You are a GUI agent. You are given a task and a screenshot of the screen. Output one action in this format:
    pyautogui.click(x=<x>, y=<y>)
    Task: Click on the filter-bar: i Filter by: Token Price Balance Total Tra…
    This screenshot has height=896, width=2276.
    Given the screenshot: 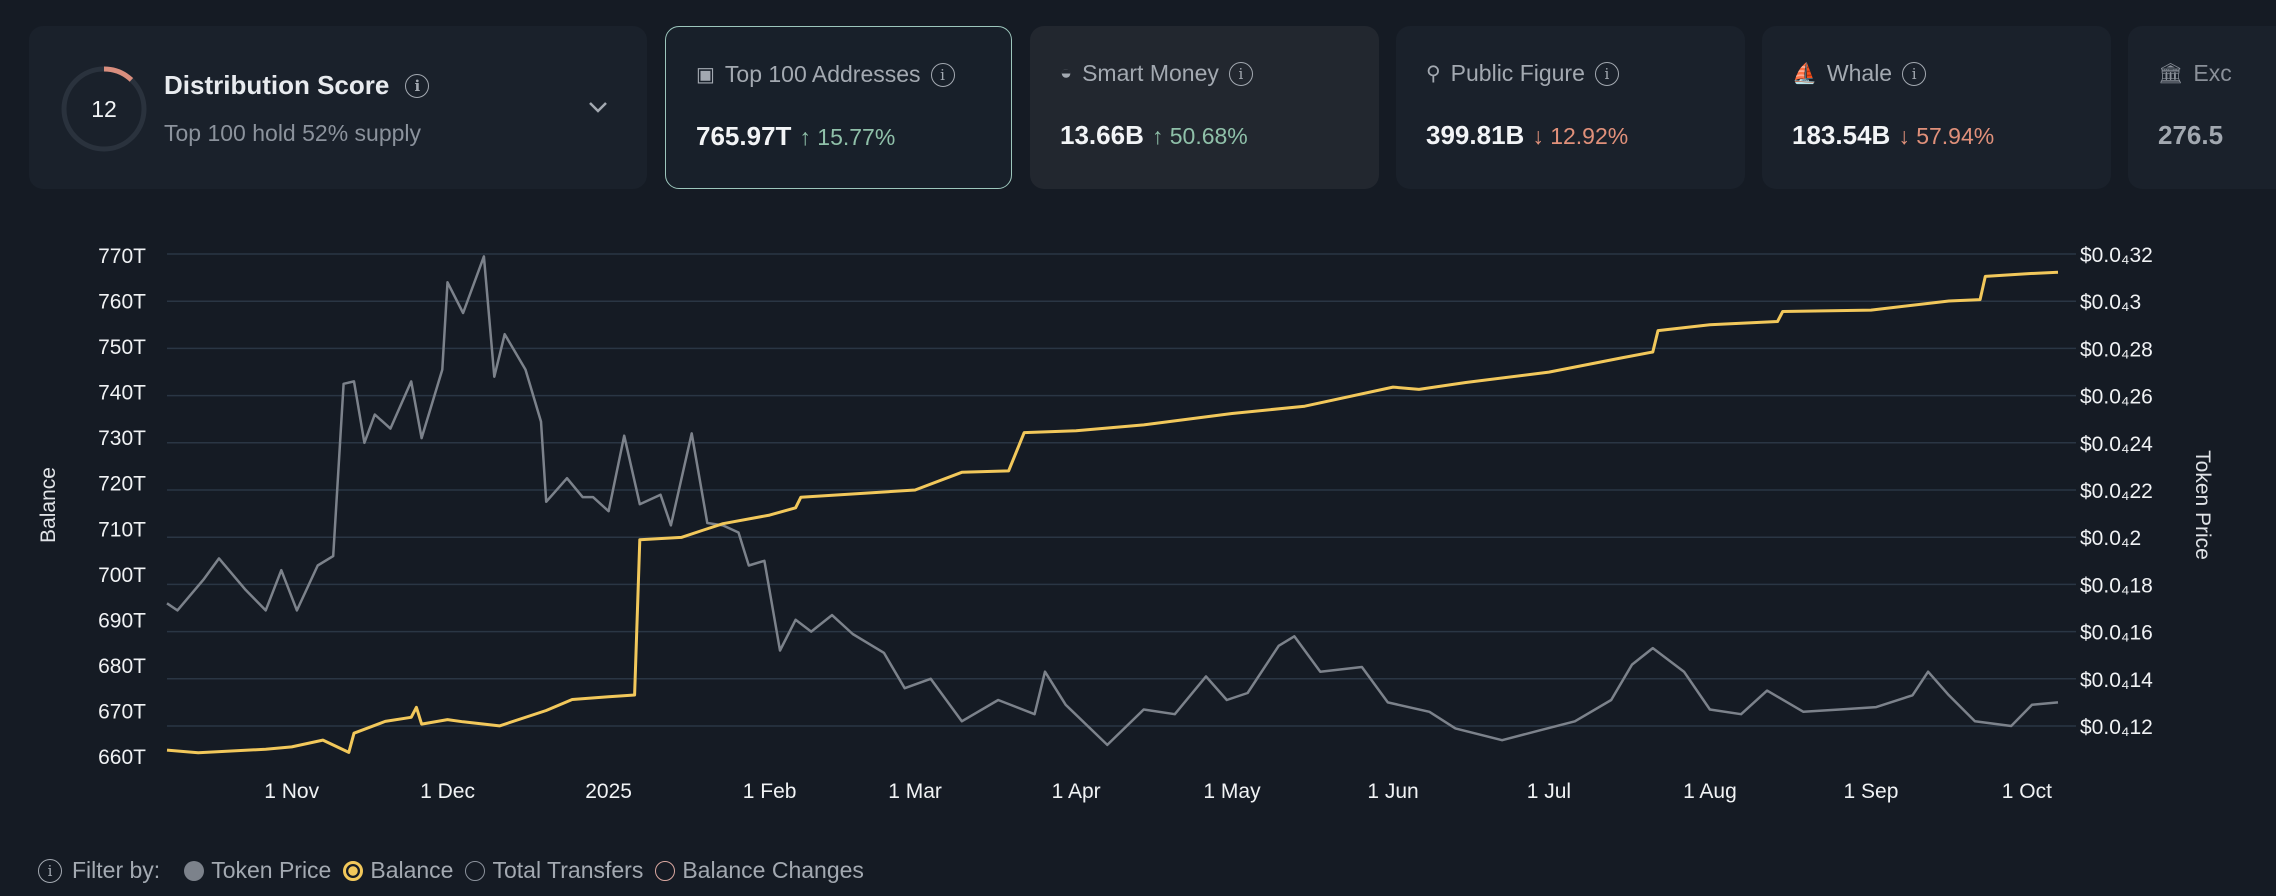 What is the action you would take?
    pyautogui.click(x=457, y=870)
    